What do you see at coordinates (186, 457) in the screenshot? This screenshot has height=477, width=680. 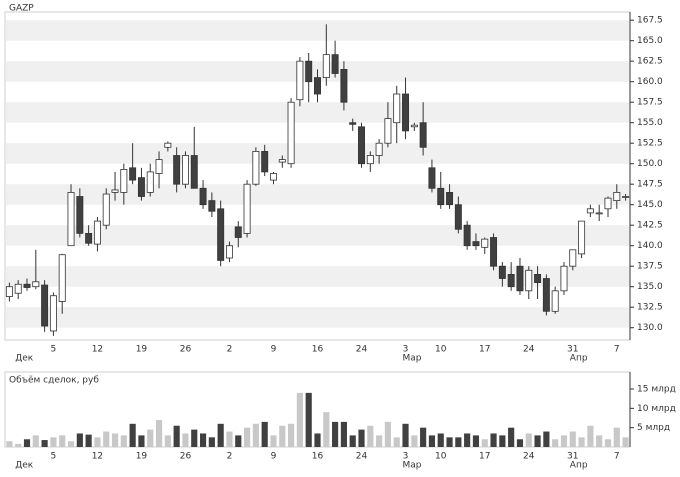 I see `x-tick-label: 26` at bounding box center [186, 457].